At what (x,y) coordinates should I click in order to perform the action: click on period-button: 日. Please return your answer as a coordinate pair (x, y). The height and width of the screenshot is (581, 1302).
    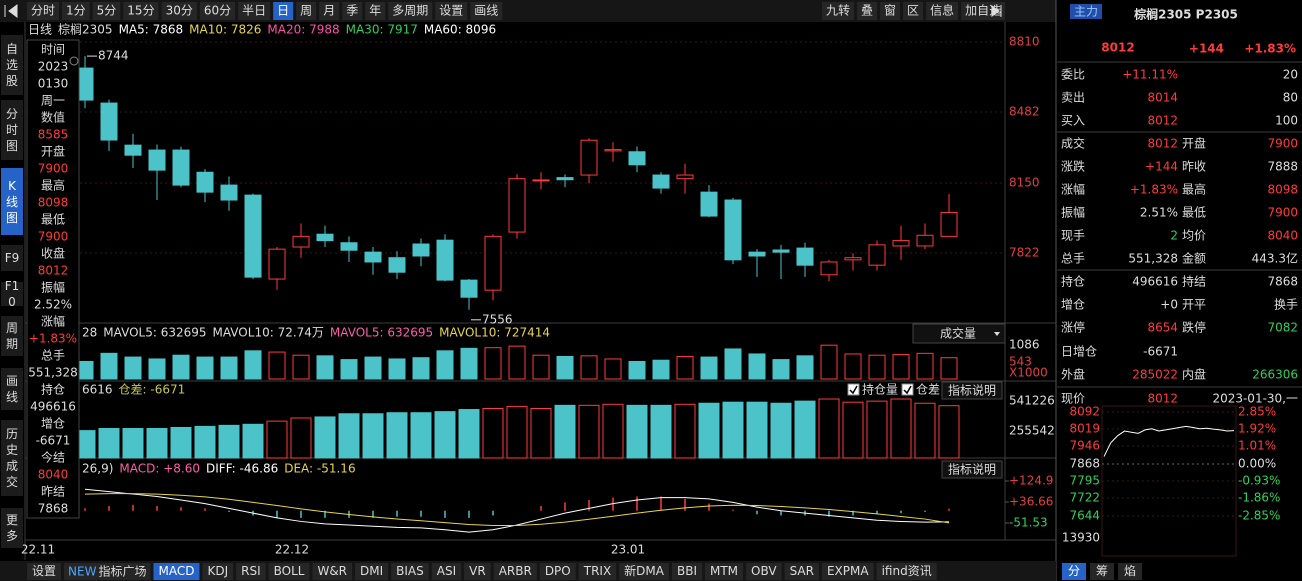
    Looking at the image, I should click on (283, 11).